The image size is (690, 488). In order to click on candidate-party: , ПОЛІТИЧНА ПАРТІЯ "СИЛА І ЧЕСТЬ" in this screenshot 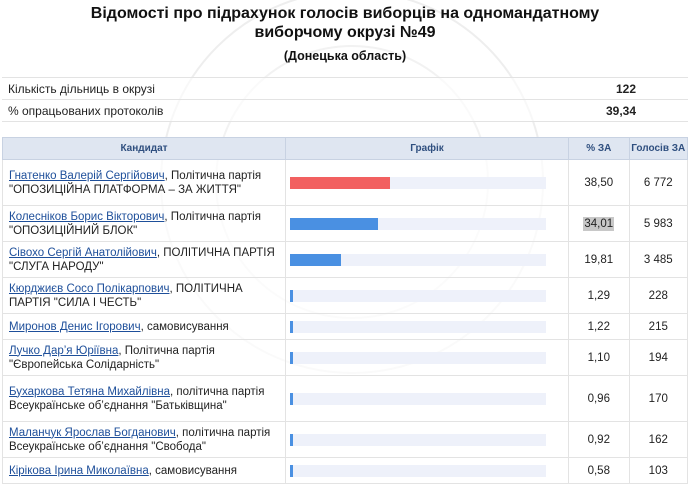, I will do `click(126, 295)`.